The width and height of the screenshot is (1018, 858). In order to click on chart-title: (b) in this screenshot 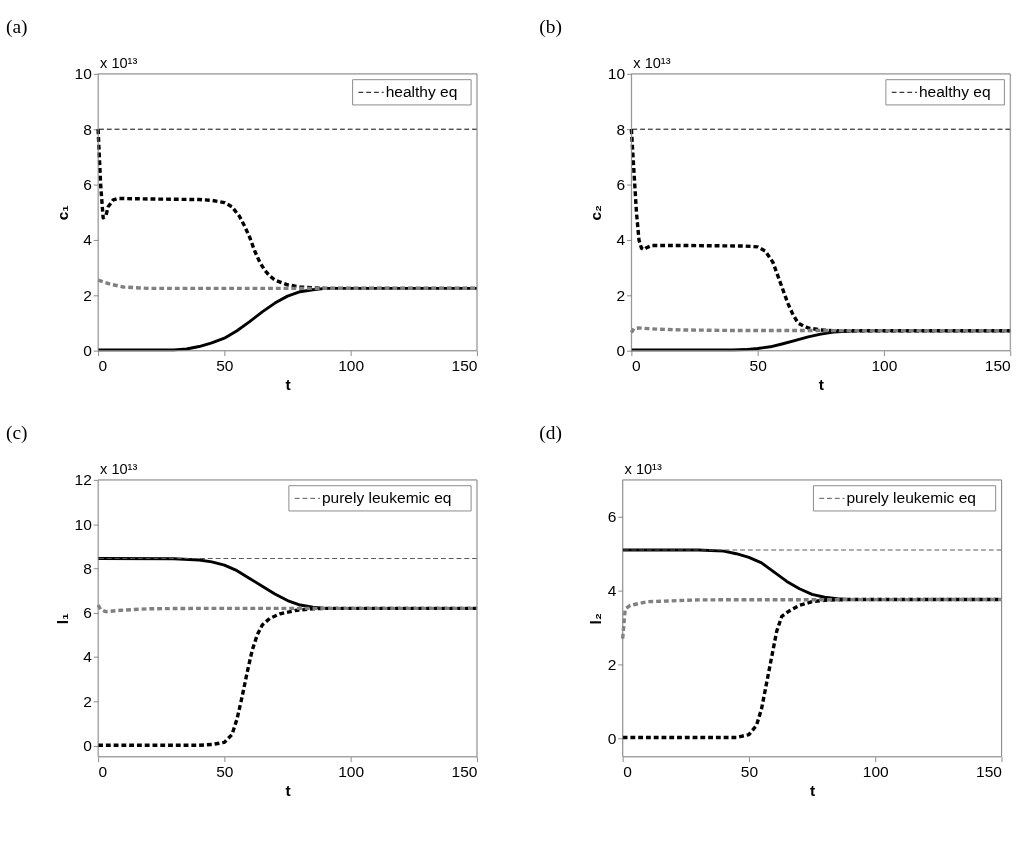, I will do `click(550, 27)`.